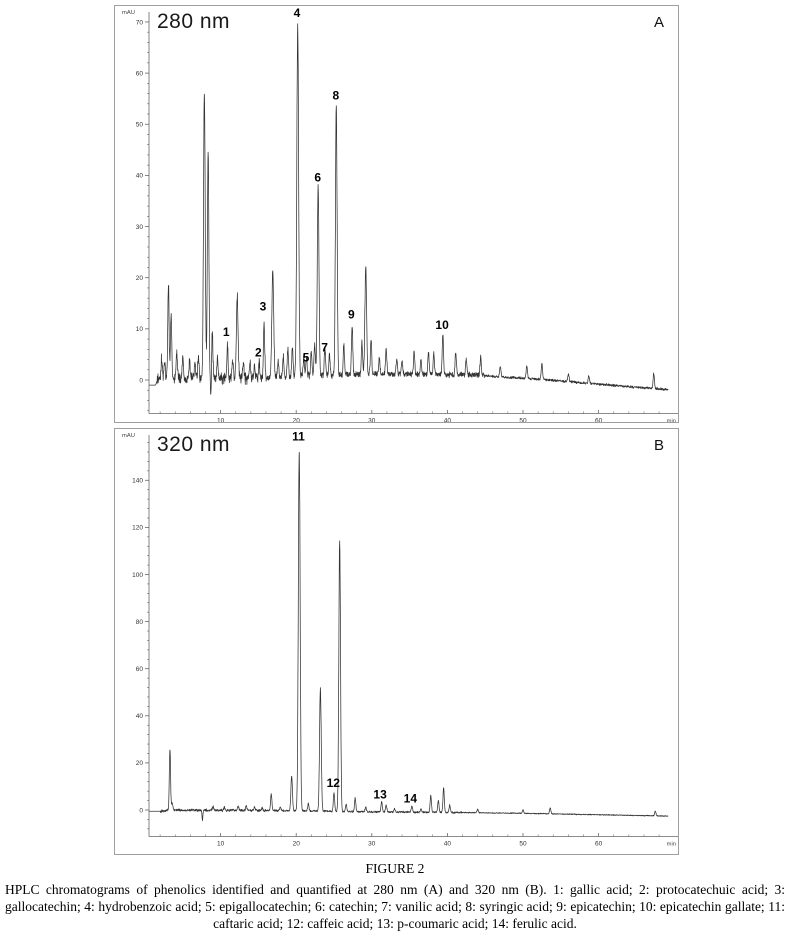  What do you see at coordinates (395, 868) in the screenshot?
I see `figure-caption-title: FIGURE 2` at bounding box center [395, 868].